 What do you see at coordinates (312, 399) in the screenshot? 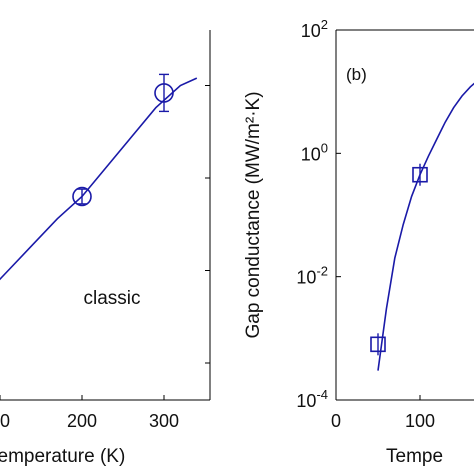
I see `panel-b-y-tick-label: 10⁻⁴` at bounding box center [312, 399].